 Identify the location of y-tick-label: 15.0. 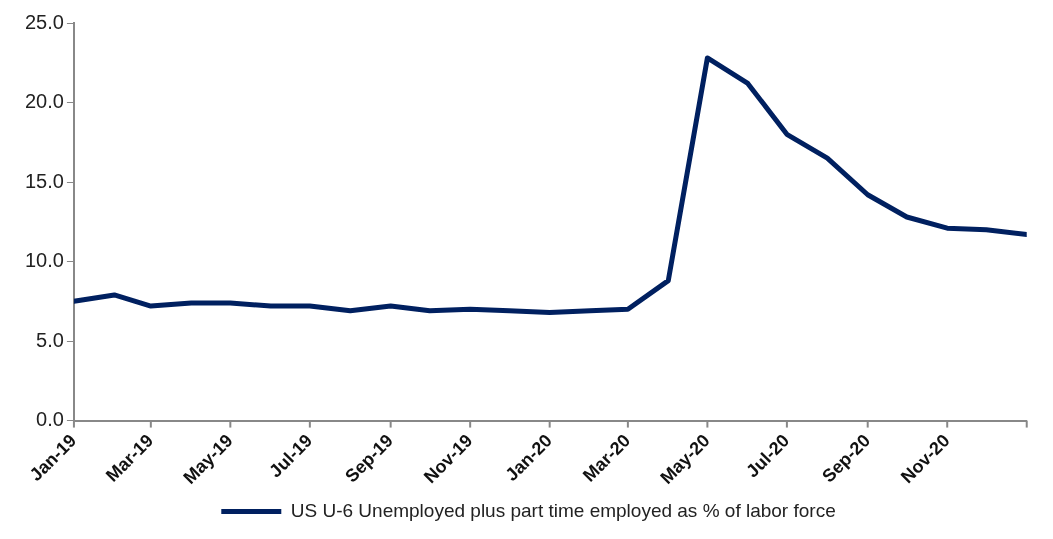
(44, 180).